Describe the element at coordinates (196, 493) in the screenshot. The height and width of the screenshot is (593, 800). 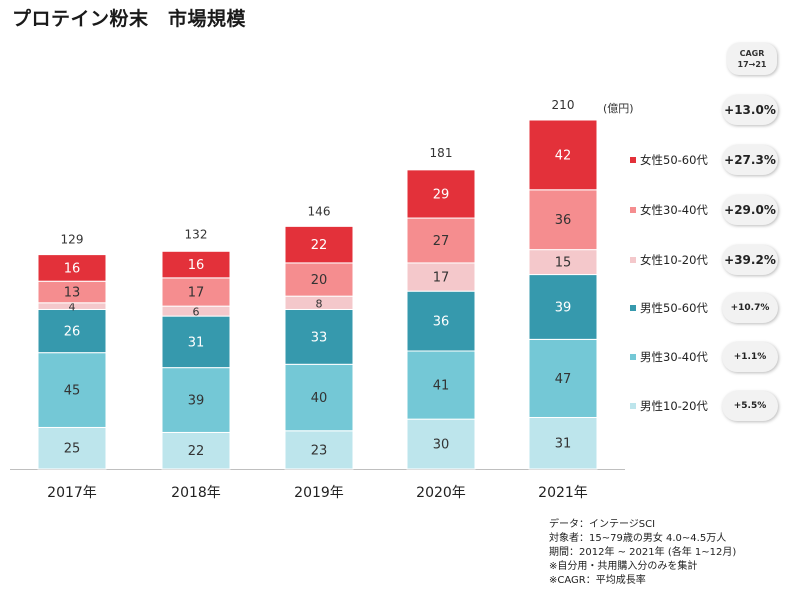
I see `x-tick-label: 2018年` at that location.